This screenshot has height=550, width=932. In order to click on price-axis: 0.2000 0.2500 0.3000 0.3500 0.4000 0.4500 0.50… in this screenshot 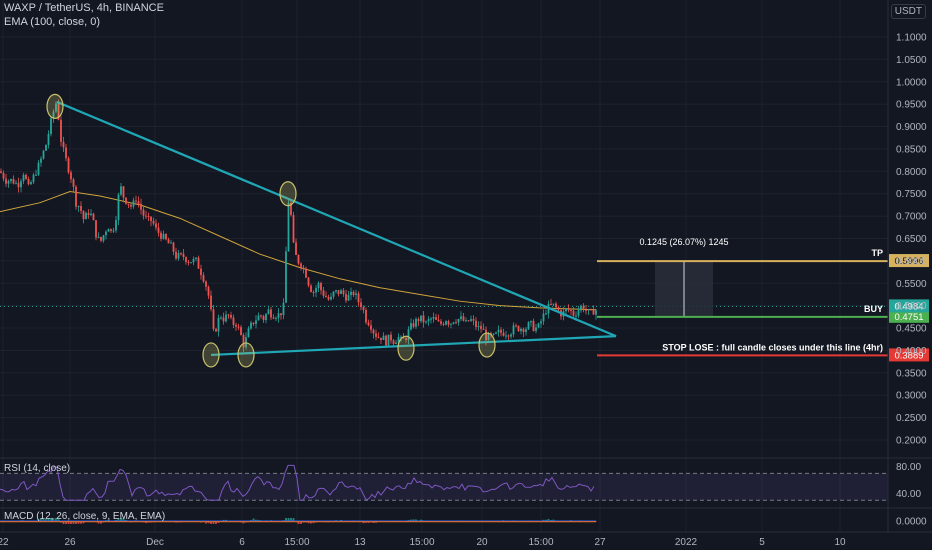, I will do `click(907, 266)`.